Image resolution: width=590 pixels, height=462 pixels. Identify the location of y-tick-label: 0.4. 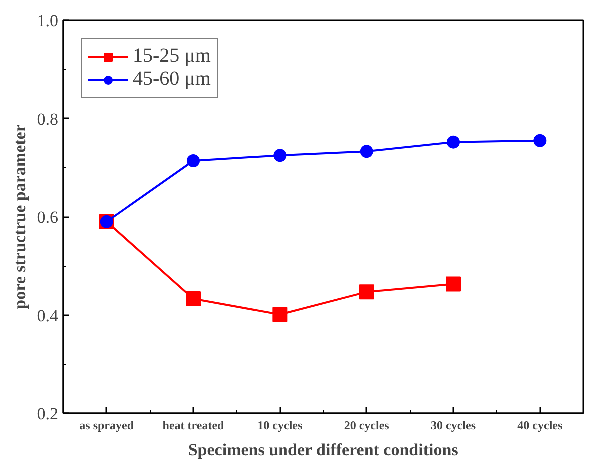
(48, 316).